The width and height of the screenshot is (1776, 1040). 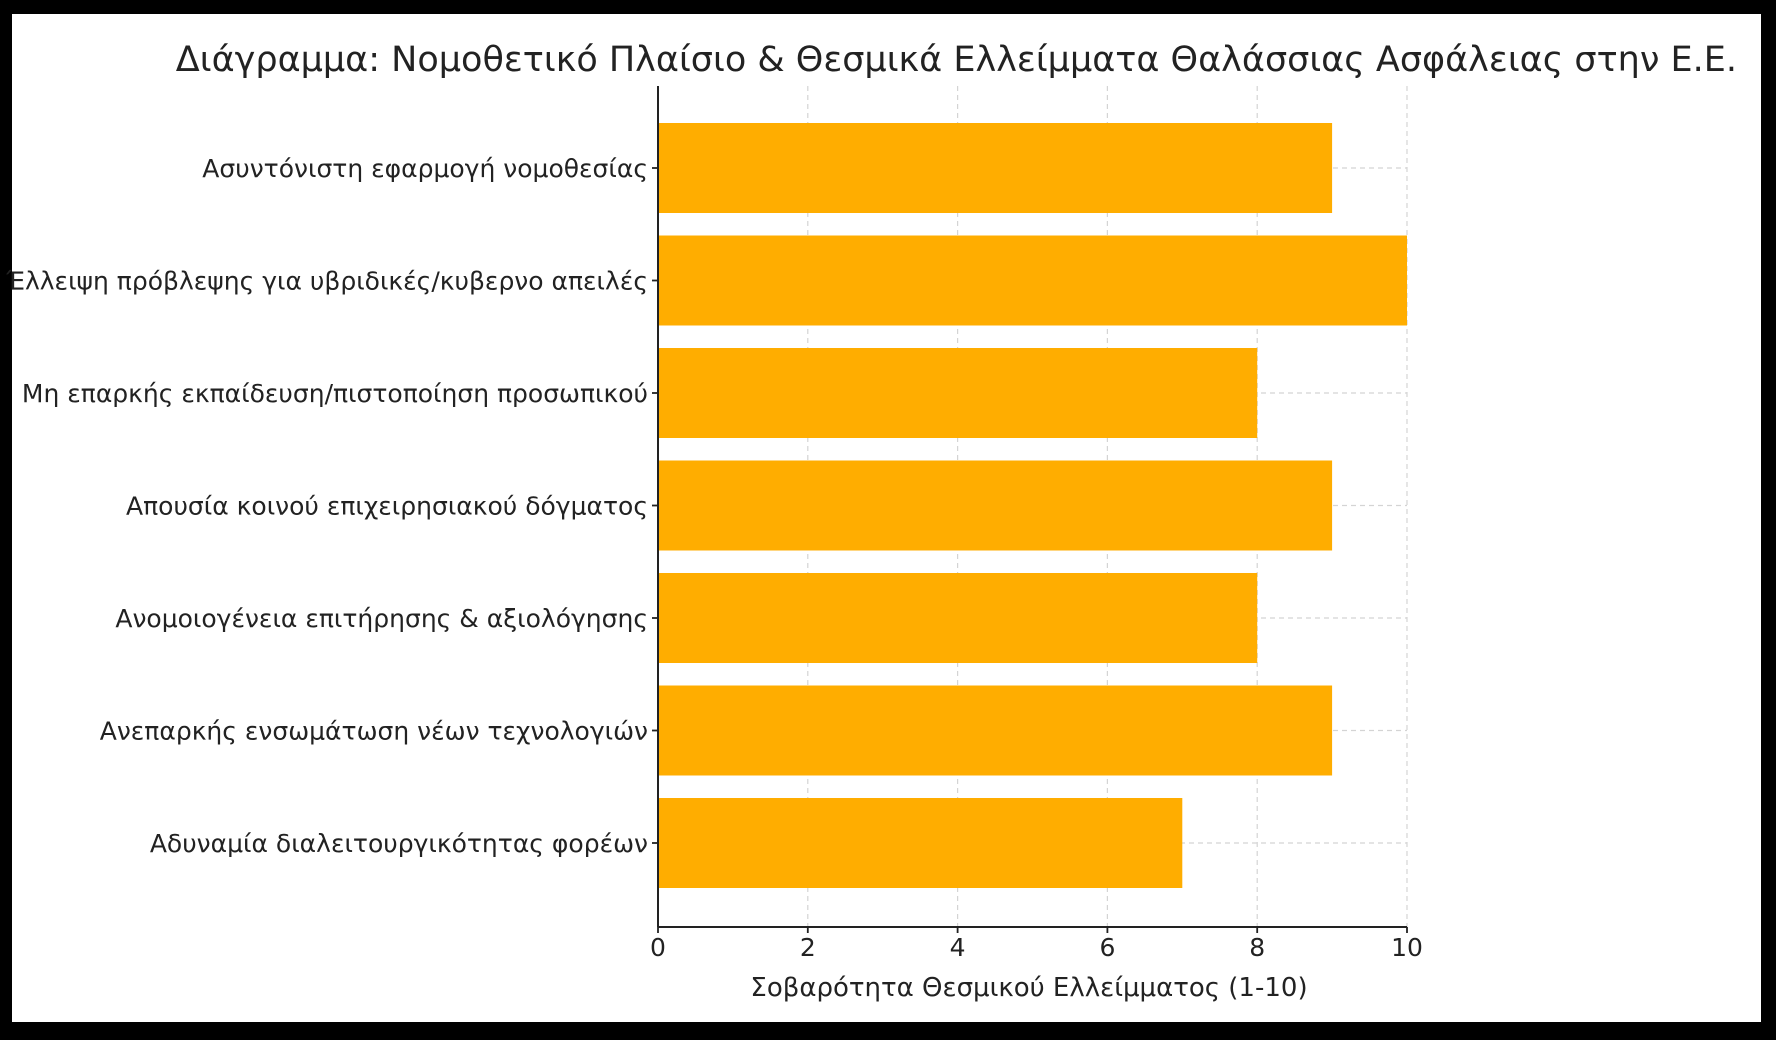 I want to click on x-tick-labels: 0 2 4 6 8 10, so click(x=1036, y=947).